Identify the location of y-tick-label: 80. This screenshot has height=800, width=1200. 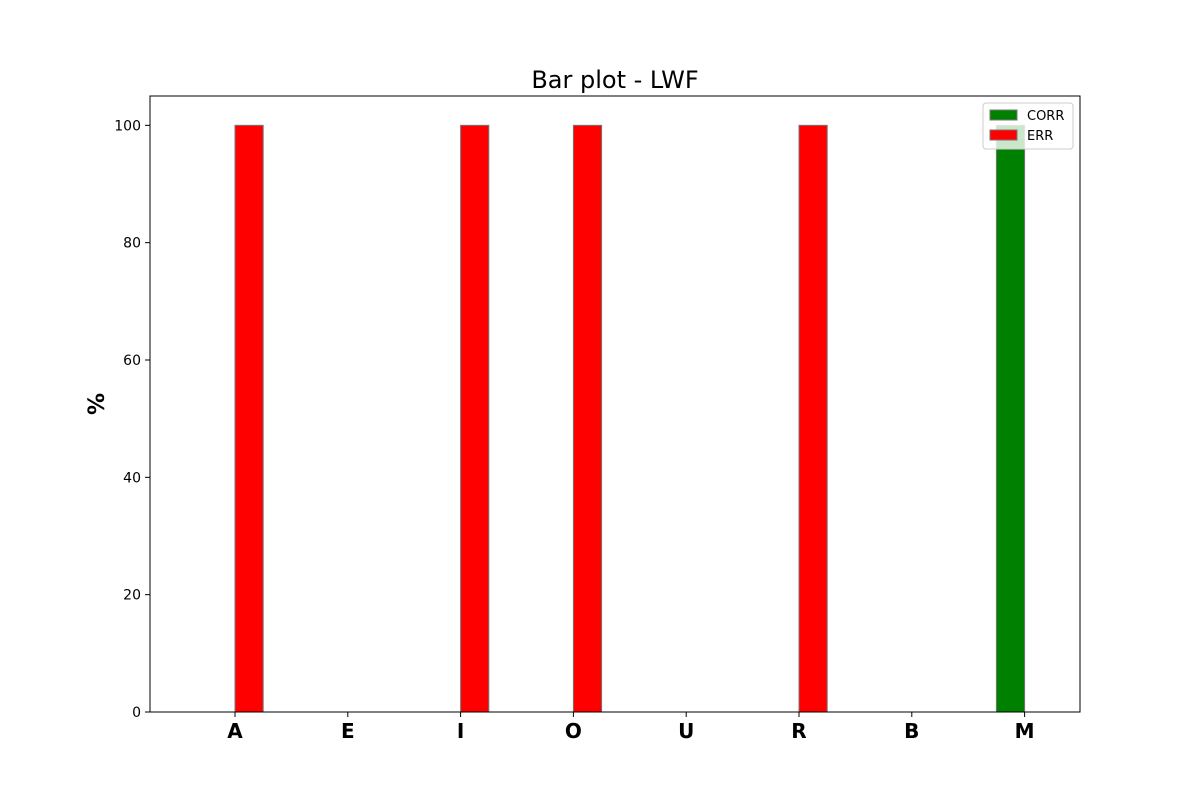
(132, 244).